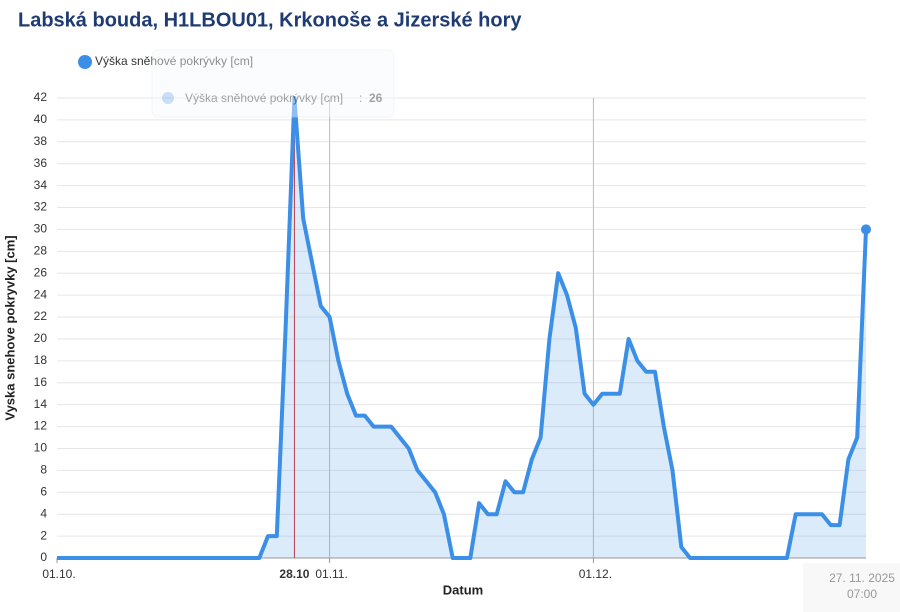 The image size is (900, 612). What do you see at coordinates (41, 251) in the screenshot?
I see `y-tick-label: 28` at bounding box center [41, 251].